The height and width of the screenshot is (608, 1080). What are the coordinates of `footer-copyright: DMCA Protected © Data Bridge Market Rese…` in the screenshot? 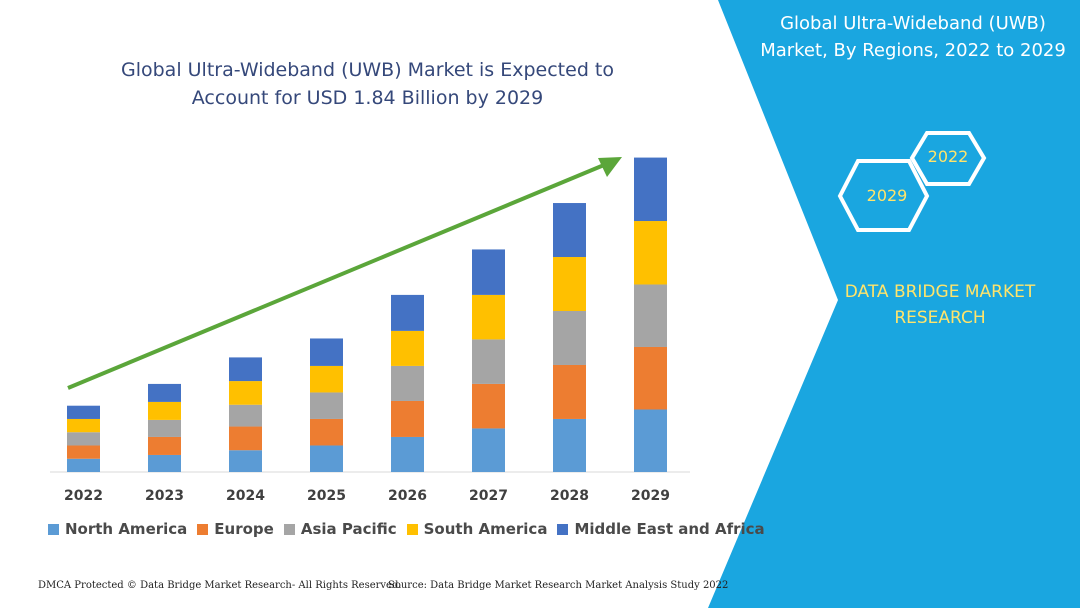 It's located at (220, 585).